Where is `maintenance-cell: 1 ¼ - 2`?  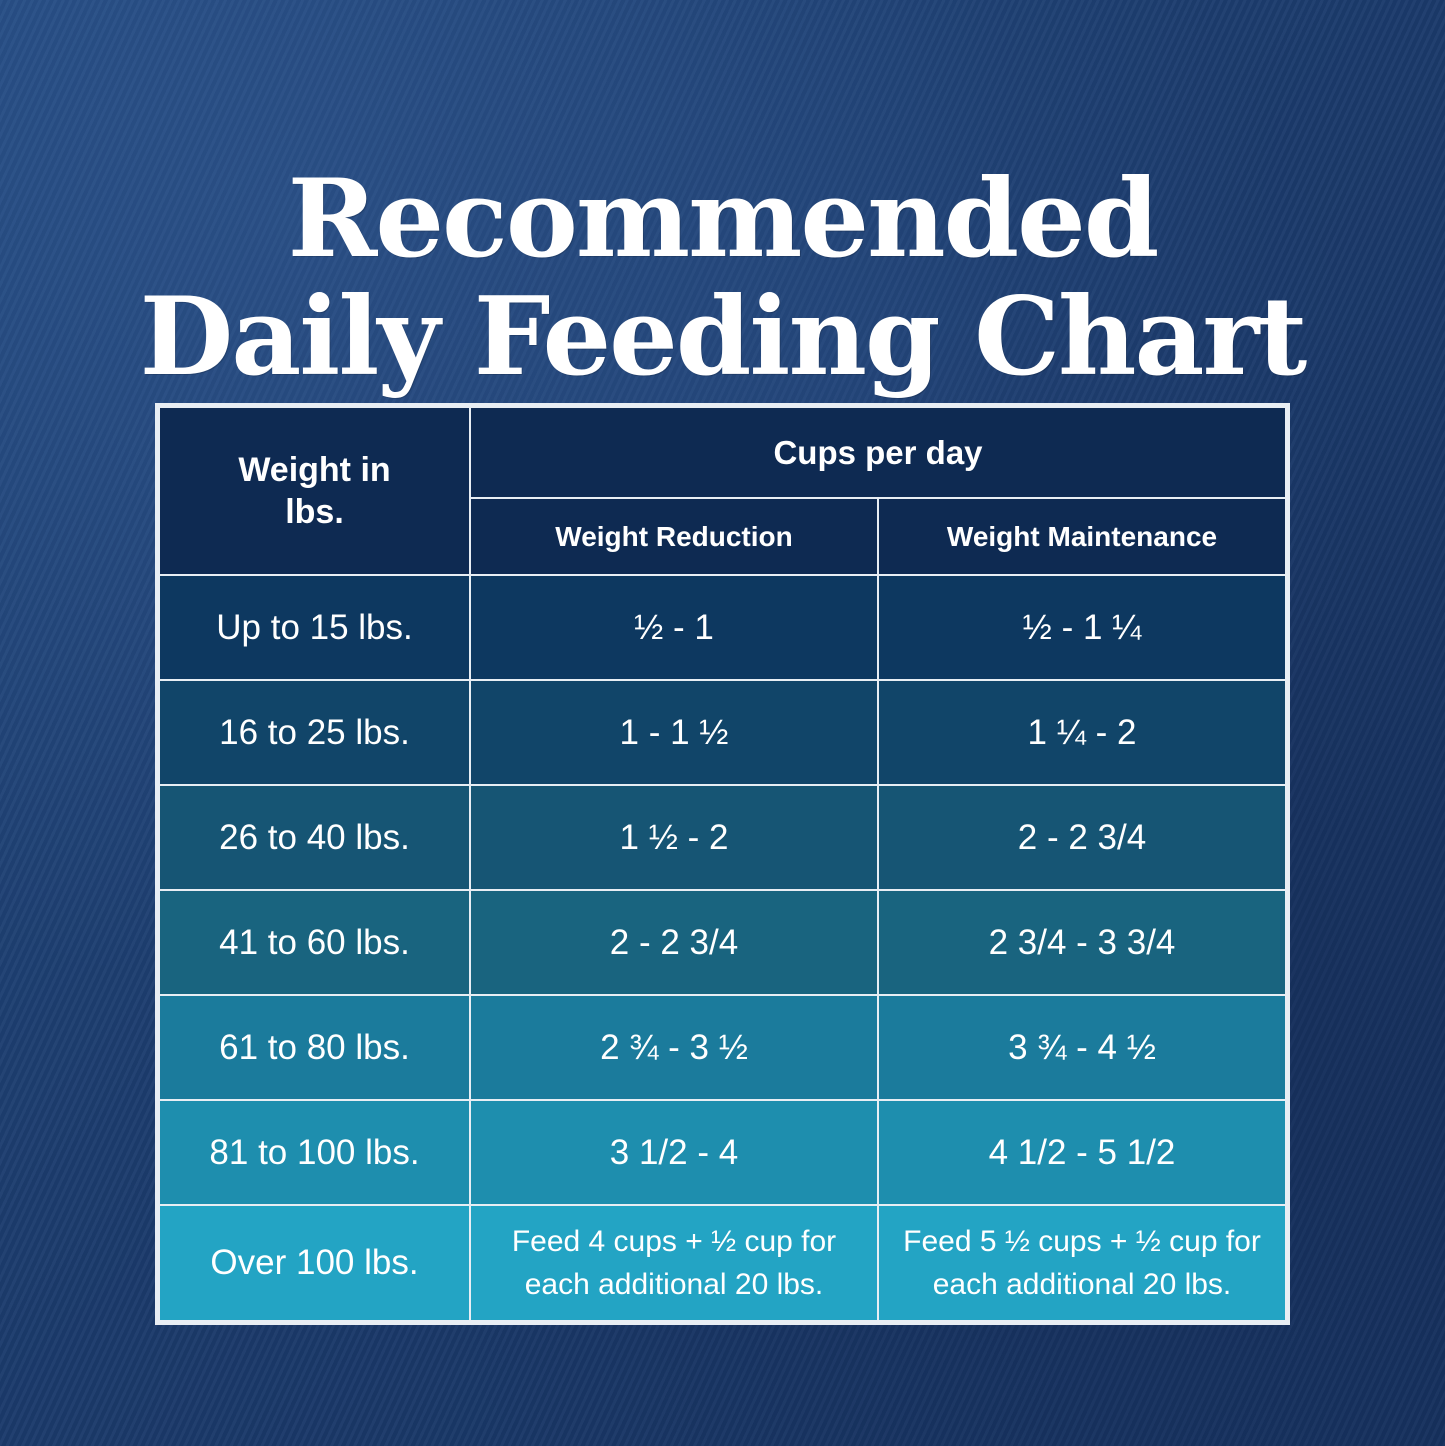
maintenance-cell: 1 ¼ - 2 is located at coordinates (1082, 732).